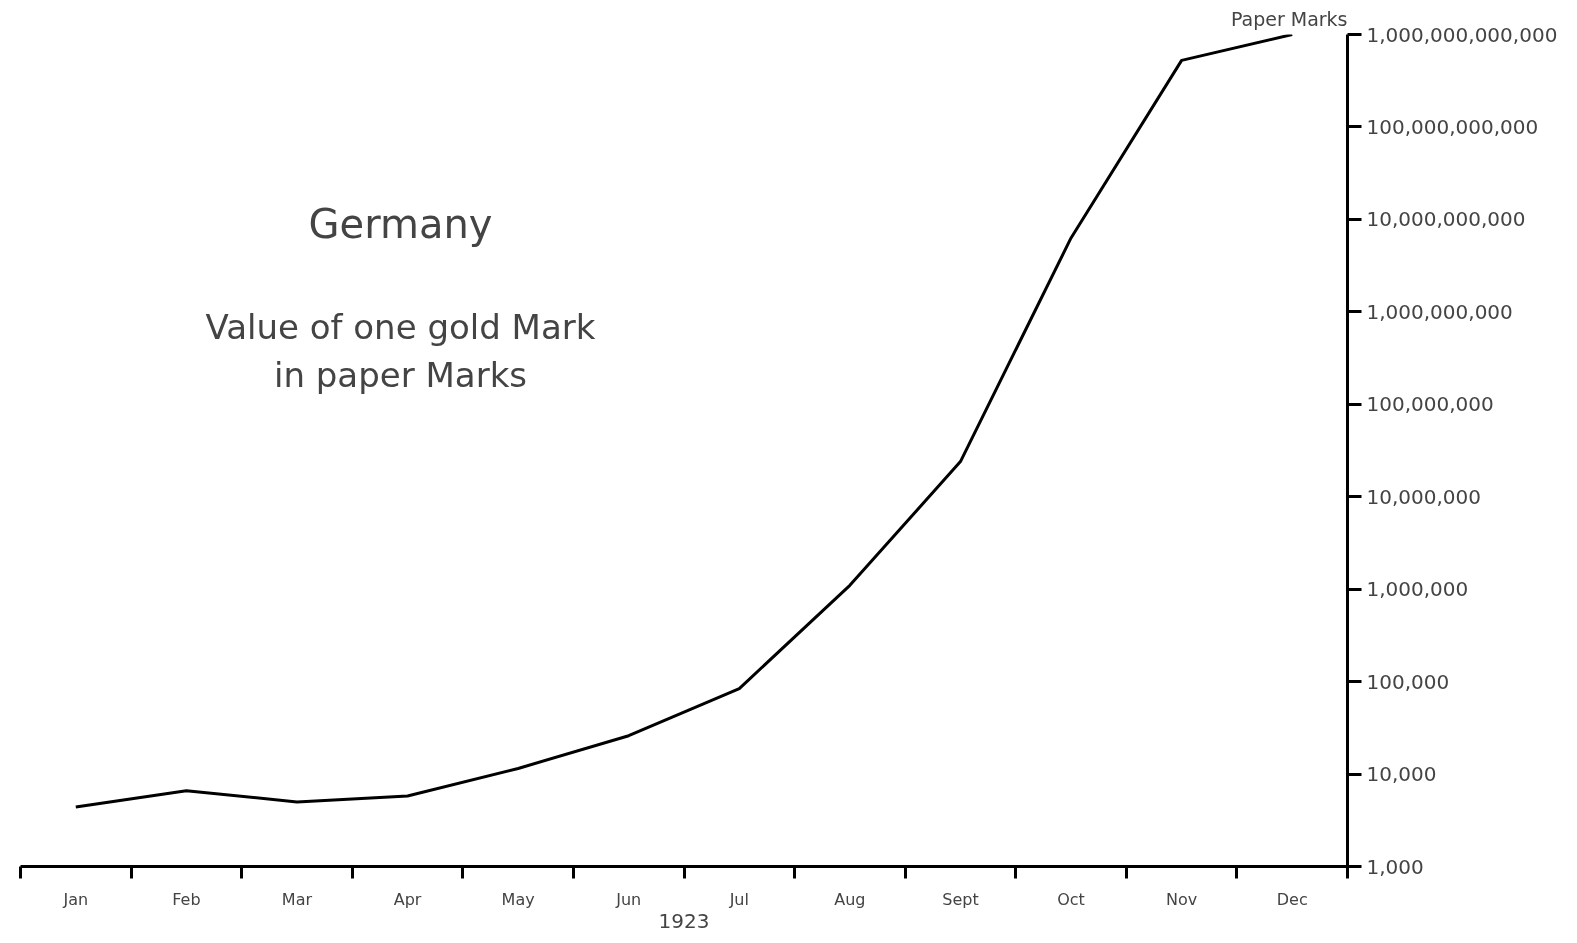 The width and height of the screenshot is (1577, 943). I want to click on x-tick-label: May, so click(518, 899).